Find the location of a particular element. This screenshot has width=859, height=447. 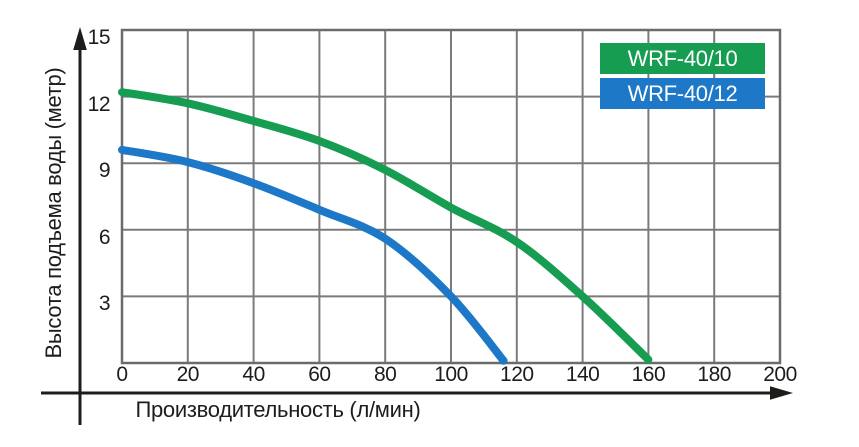

x-axis-title: Производительность (л/мин) is located at coordinates (278, 409).